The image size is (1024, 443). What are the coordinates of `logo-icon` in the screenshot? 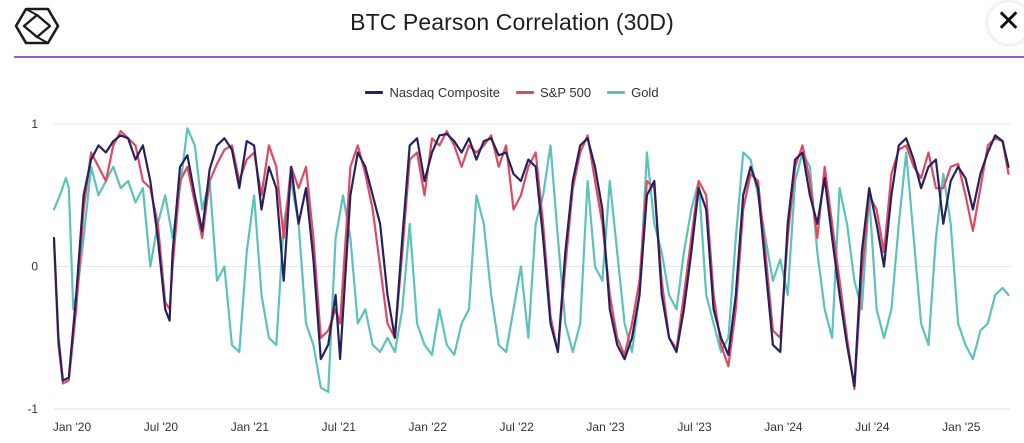 It's located at (37, 26).